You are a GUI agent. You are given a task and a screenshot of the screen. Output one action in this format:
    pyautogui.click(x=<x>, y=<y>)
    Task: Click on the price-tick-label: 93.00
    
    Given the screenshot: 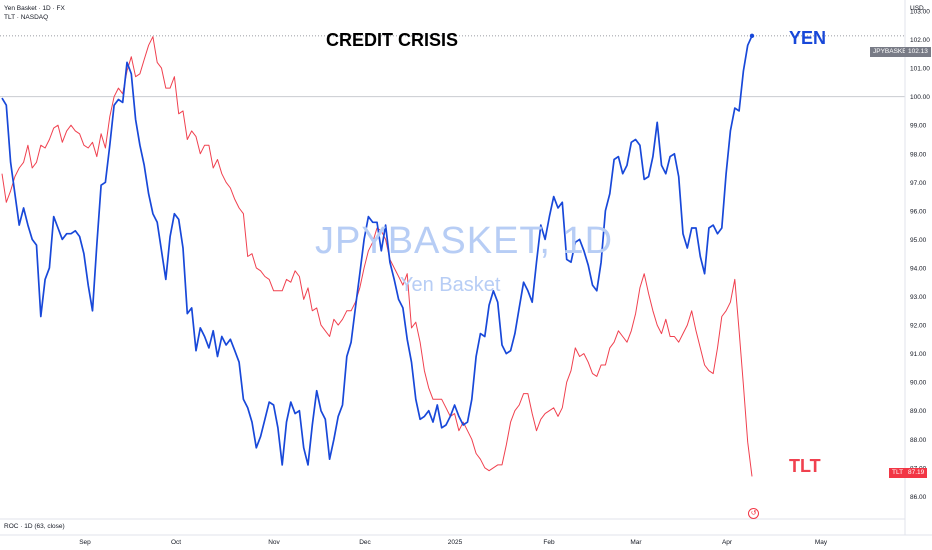 What is the action you would take?
    pyautogui.click(x=918, y=297)
    